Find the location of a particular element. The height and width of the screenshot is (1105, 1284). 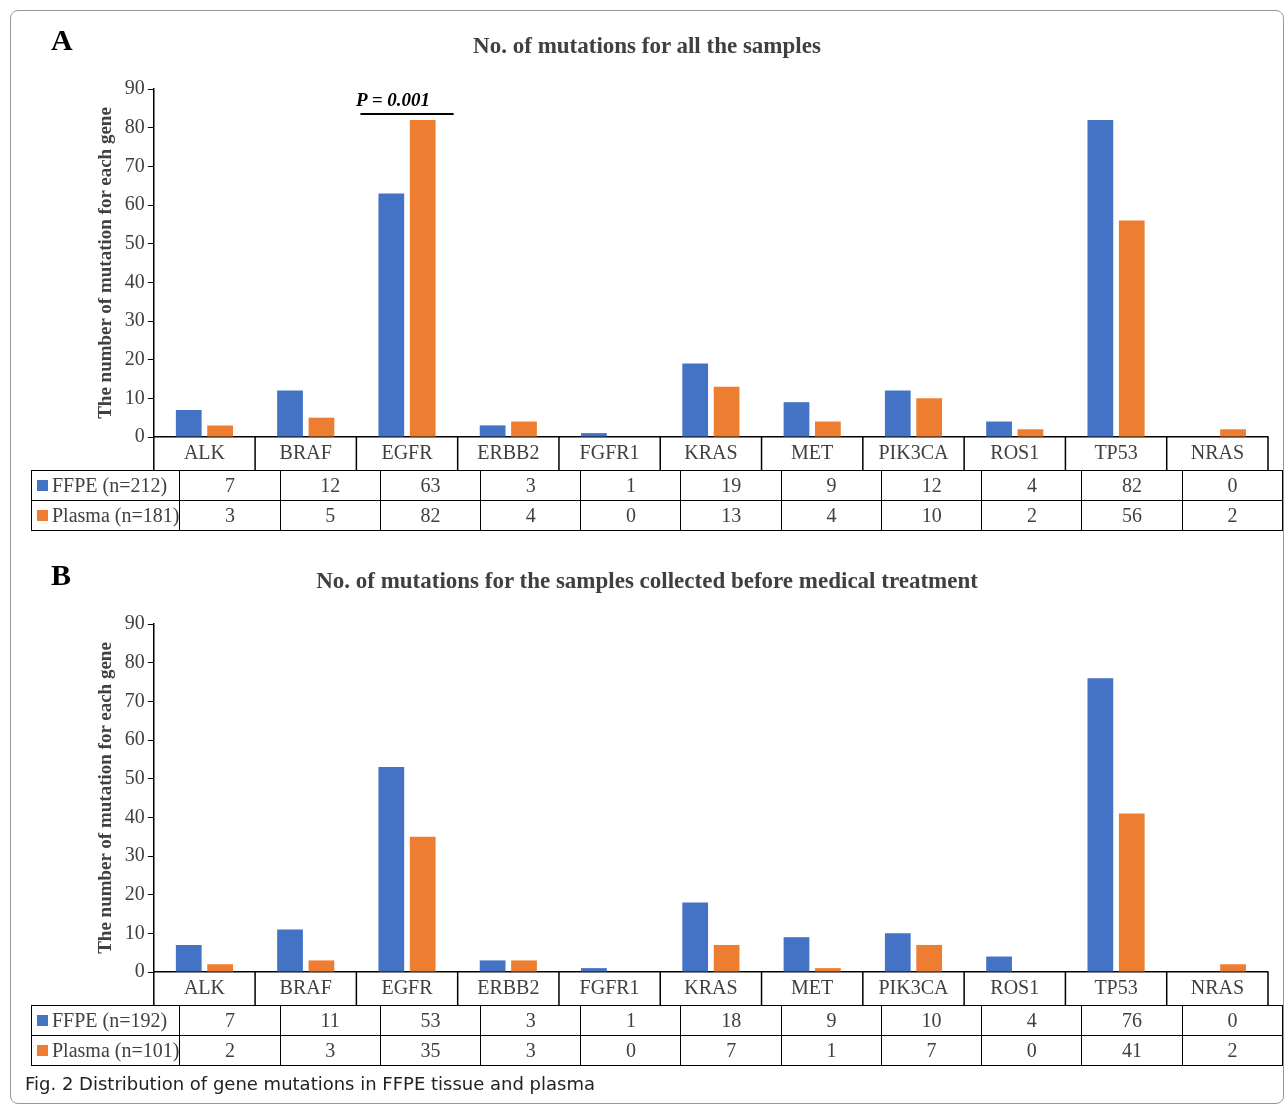

data-label: 63 is located at coordinates (430, 485).